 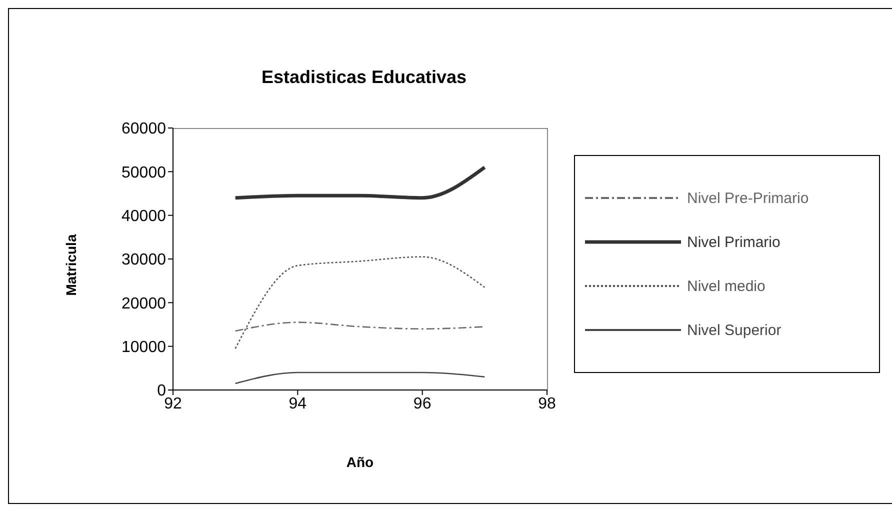 What do you see at coordinates (297, 403) in the screenshot?
I see `x-tick-label: 94` at bounding box center [297, 403].